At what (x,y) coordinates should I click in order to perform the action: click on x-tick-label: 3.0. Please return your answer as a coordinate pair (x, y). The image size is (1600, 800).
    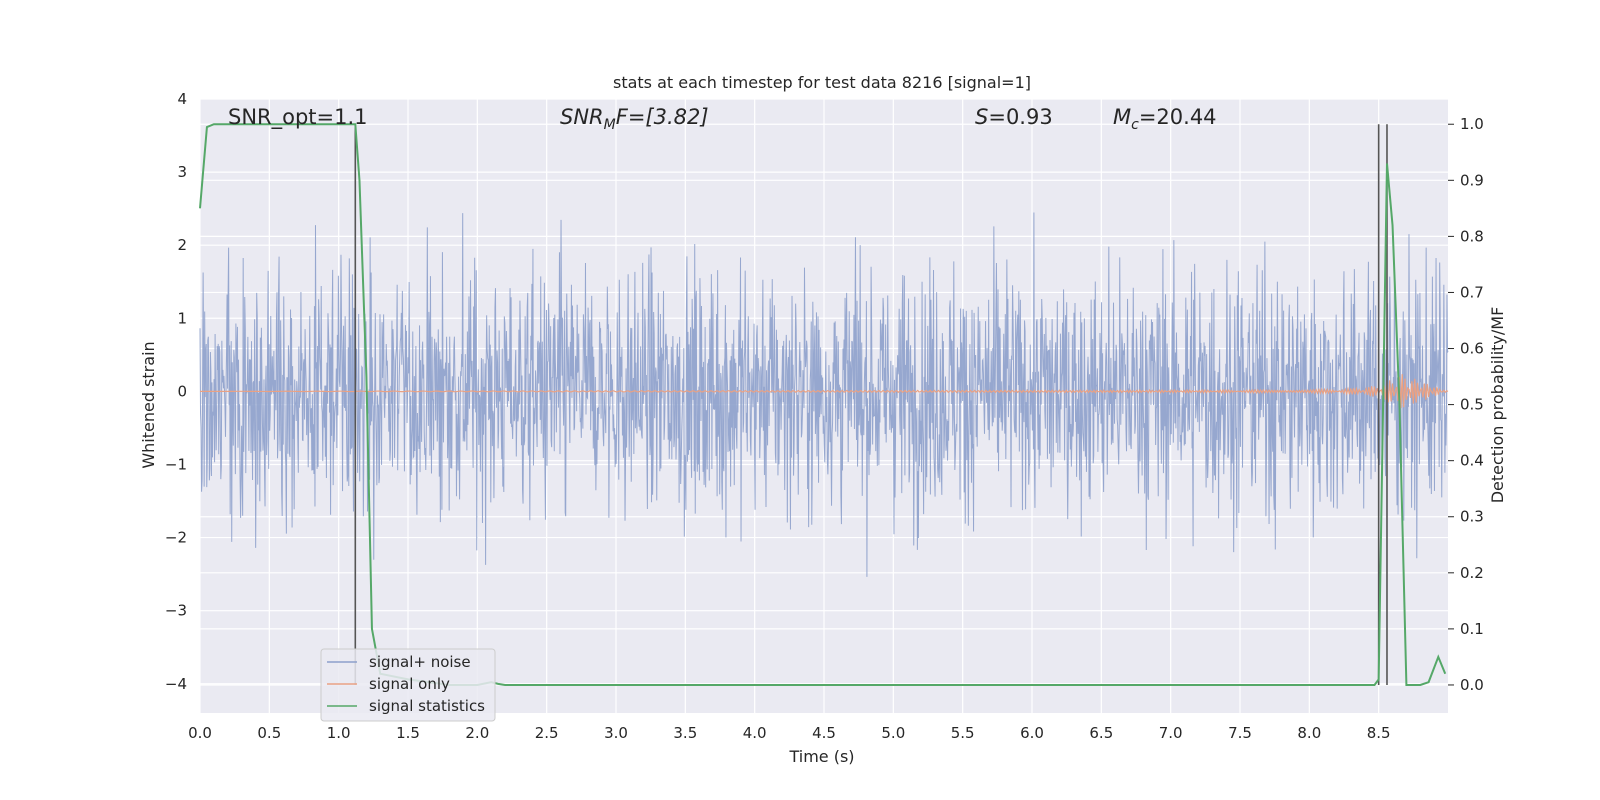
    Looking at the image, I should click on (616, 733).